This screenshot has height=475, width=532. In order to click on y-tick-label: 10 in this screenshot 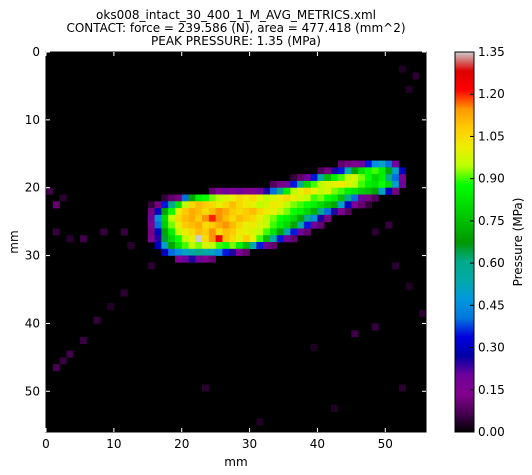, I will do `click(32, 120)`.